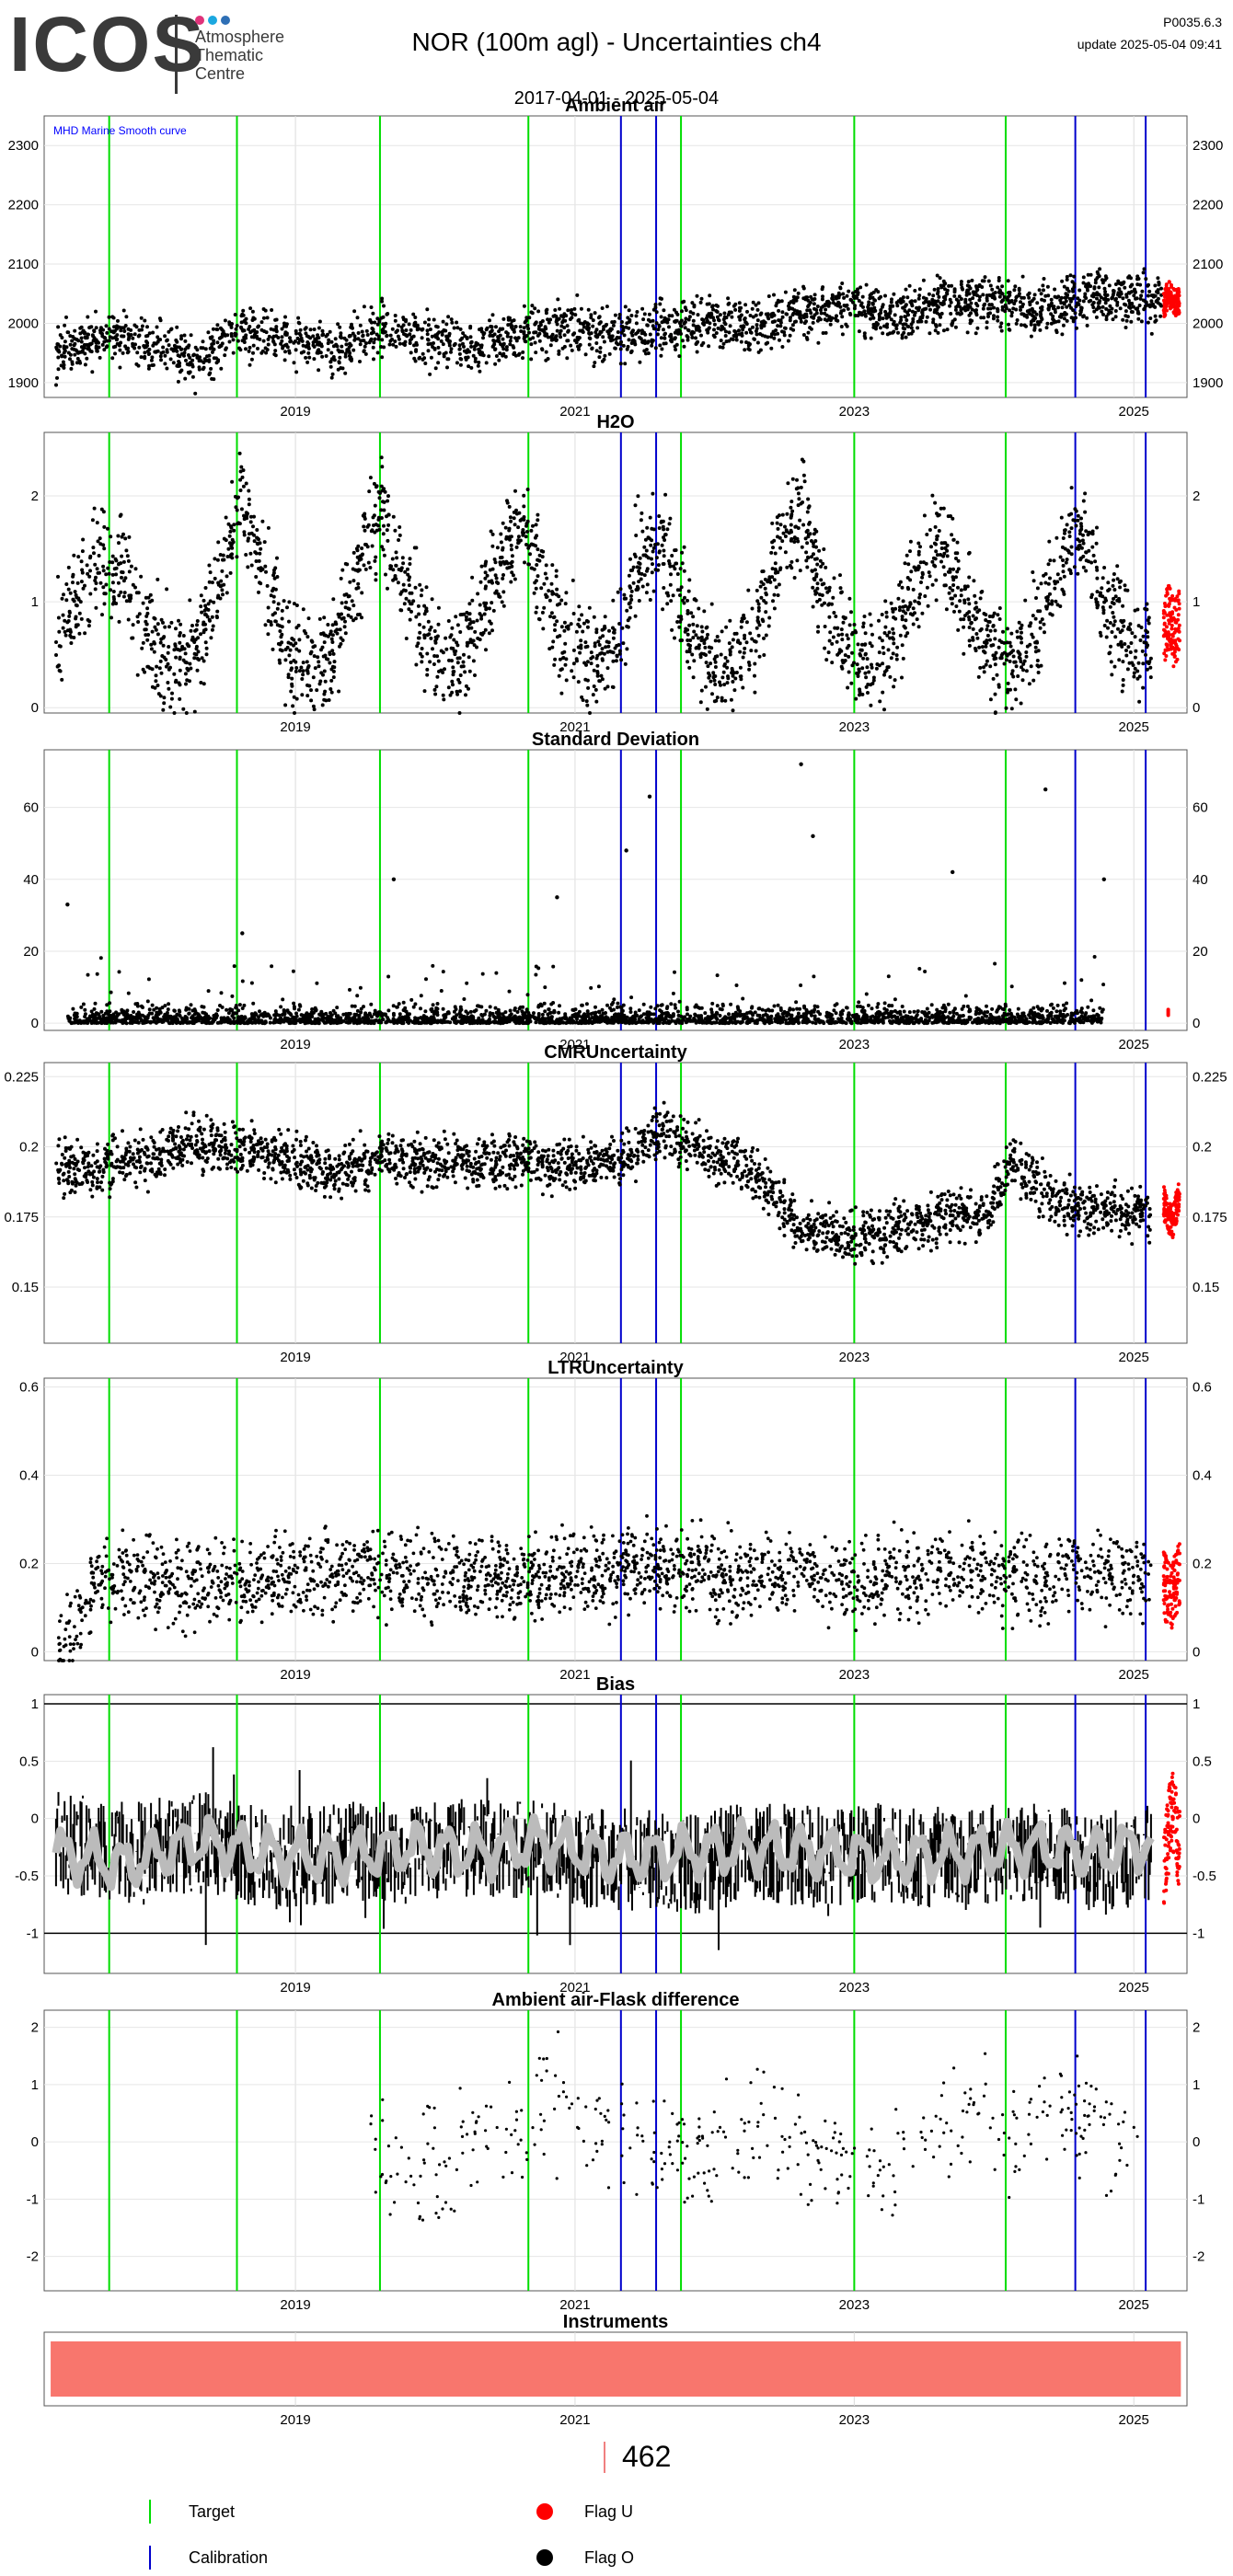 The width and height of the screenshot is (1233, 2576). What do you see at coordinates (1208, 264) in the screenshot?
I see `y-tick-label-right: 2100` at bounding box center [1208, 264].